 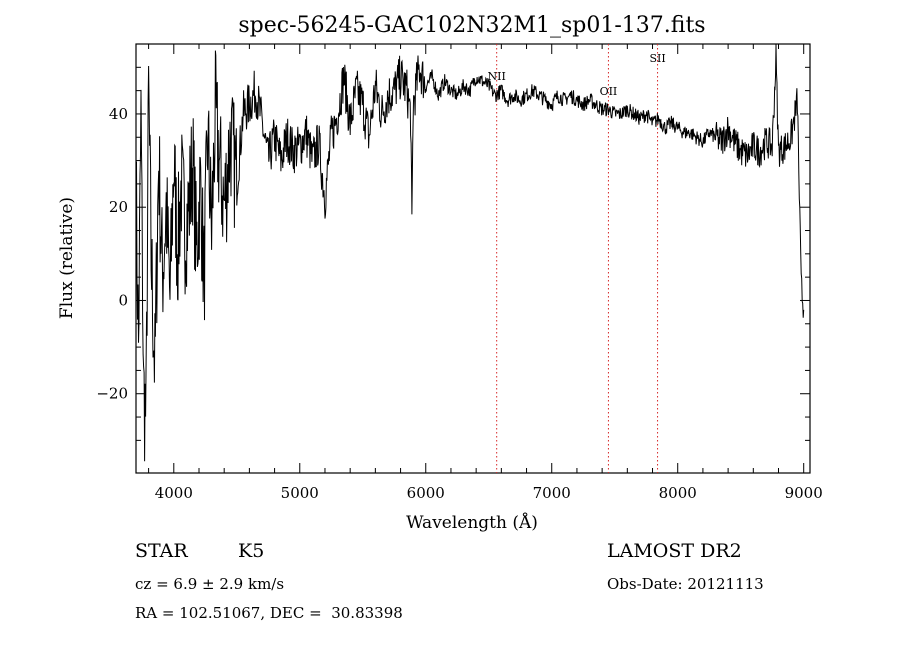 What do you see at coordinates (300, 493) in the screenshot?
I see `x-tick-label: 5000` at bounding box center [300, 493].